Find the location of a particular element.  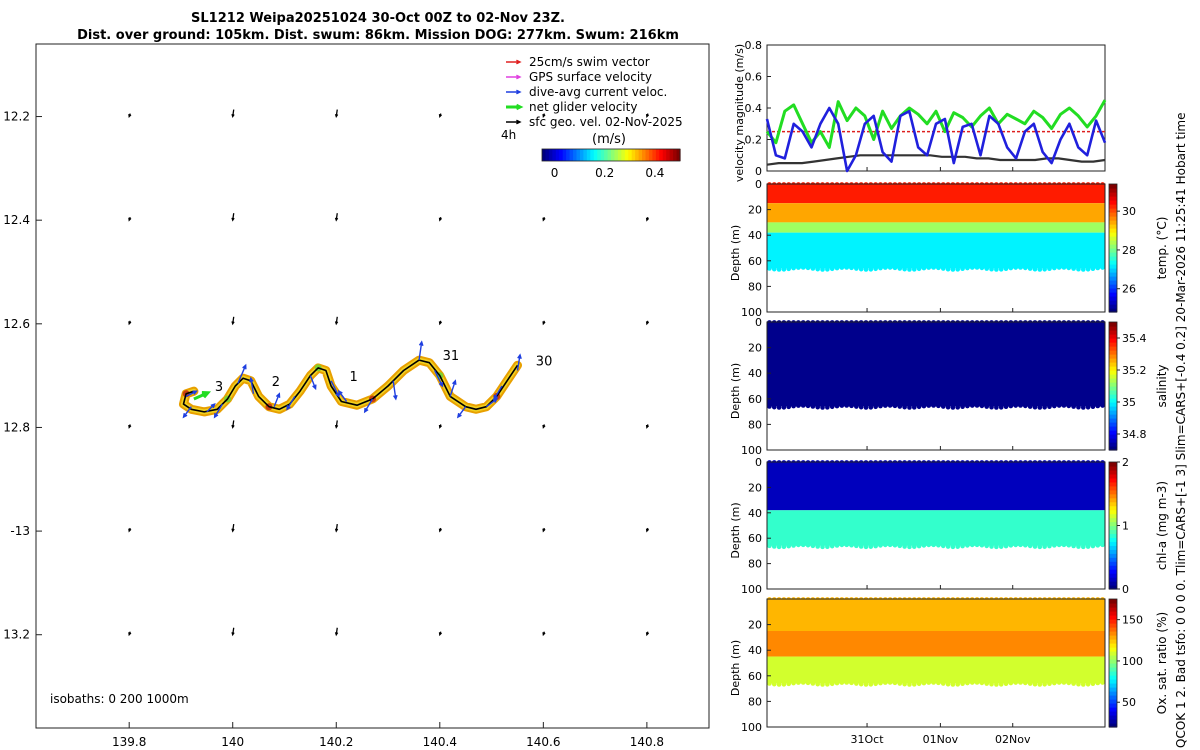

profile-colorbar-tick-label: 0 is located at coordinates (1125, 589).